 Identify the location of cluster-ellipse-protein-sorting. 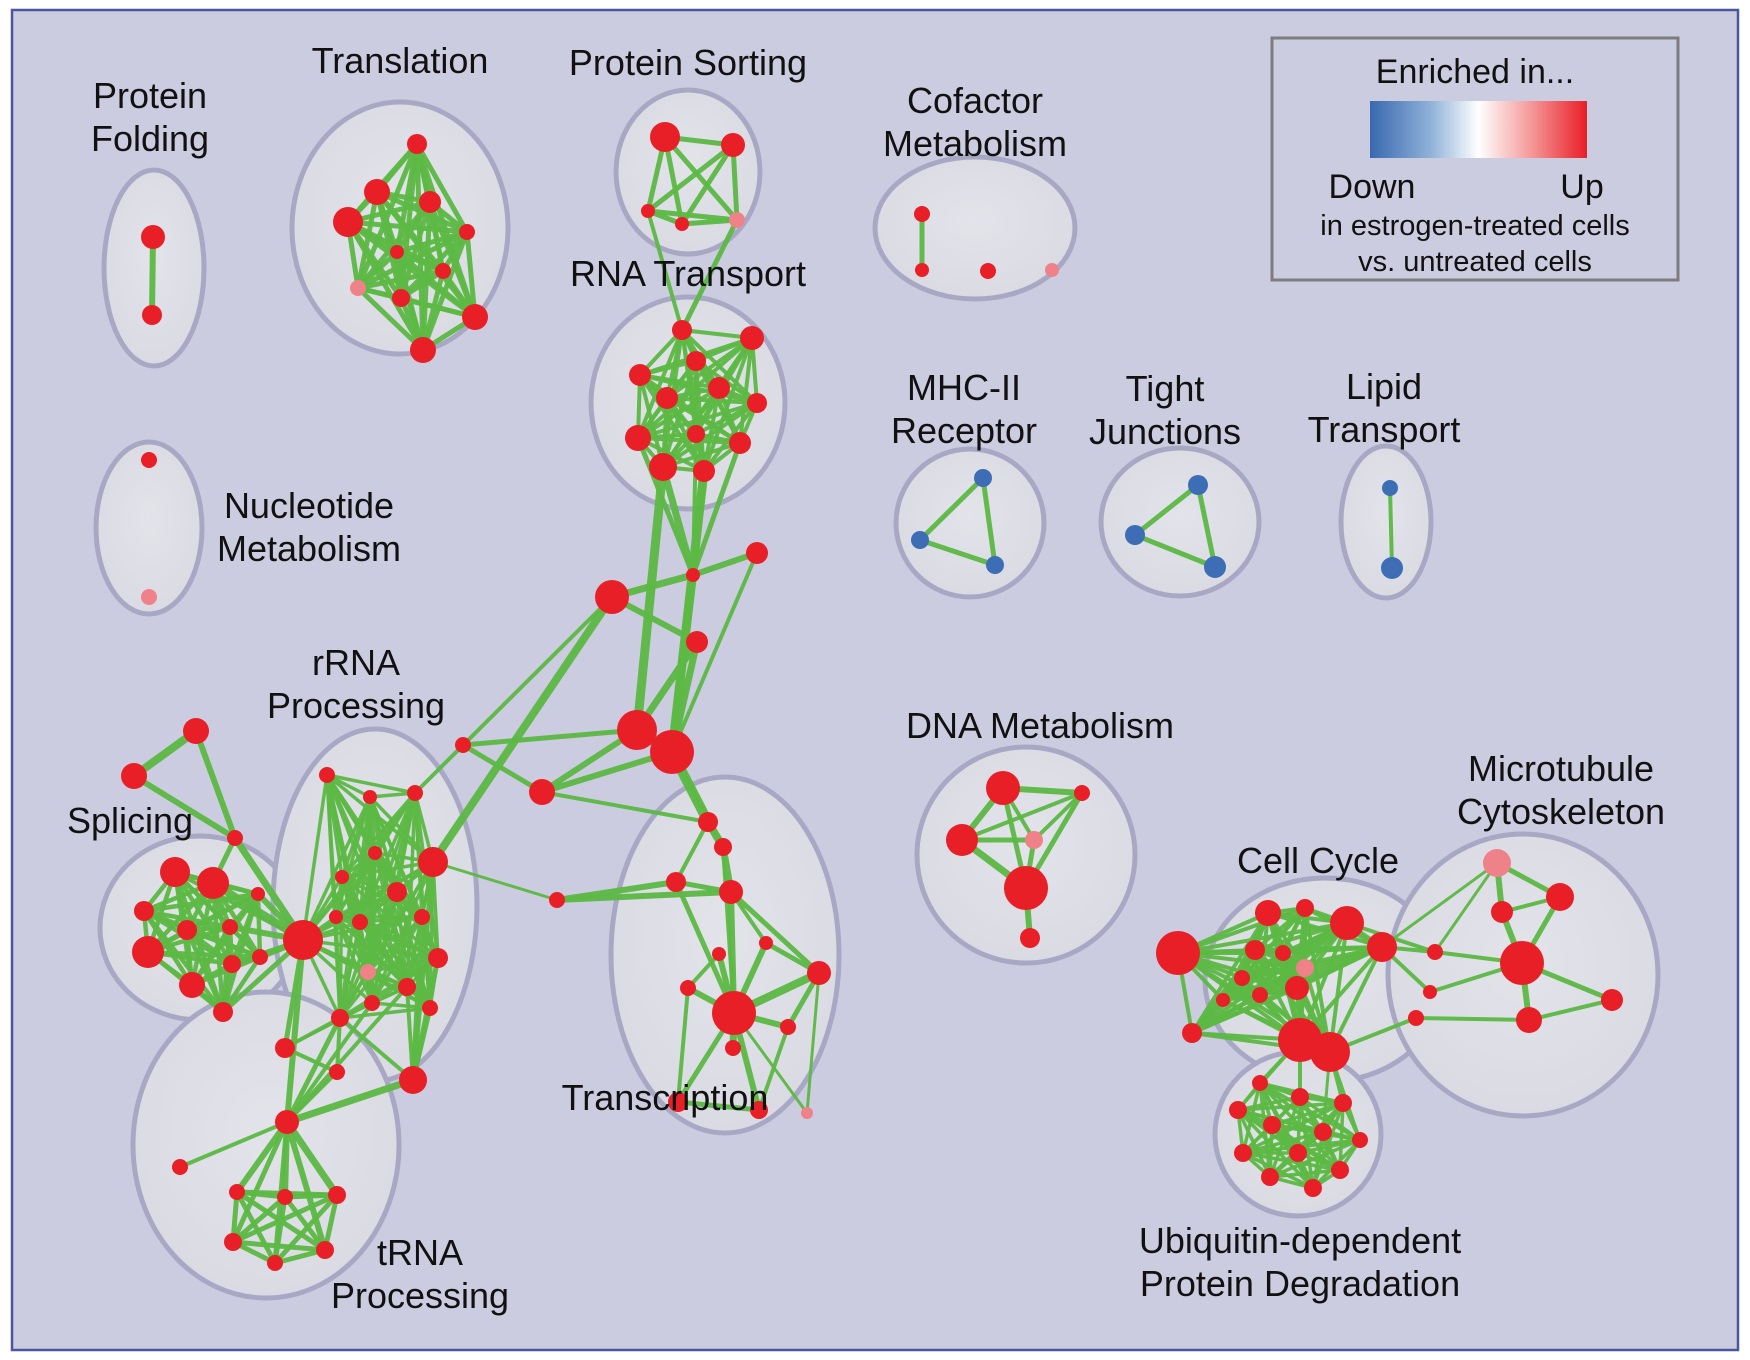
(688, 172).